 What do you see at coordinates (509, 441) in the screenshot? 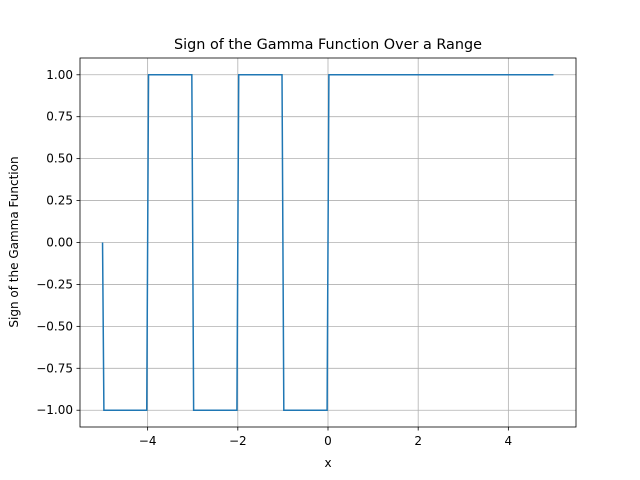
I see `x-tick-label: 4` at bounding box center [509, 441].